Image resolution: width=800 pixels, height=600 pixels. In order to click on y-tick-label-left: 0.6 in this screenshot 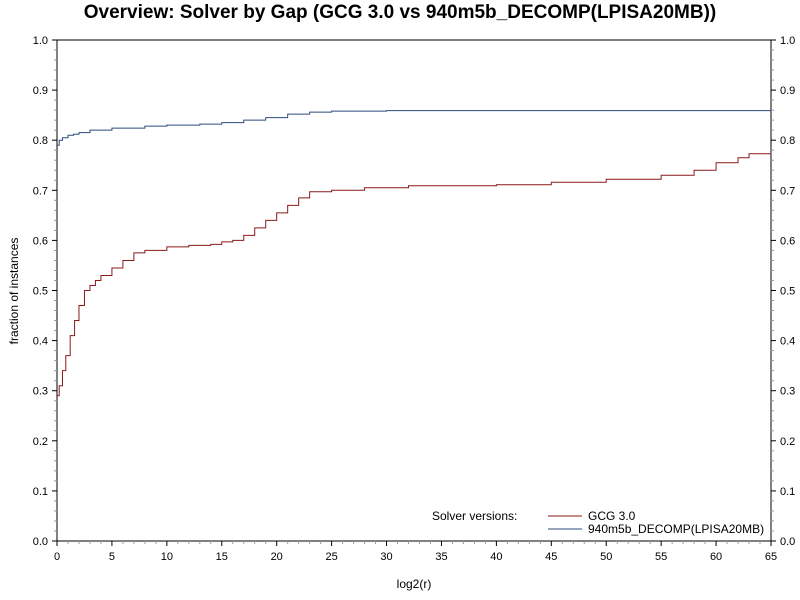, I will do `click(40, 241)`.